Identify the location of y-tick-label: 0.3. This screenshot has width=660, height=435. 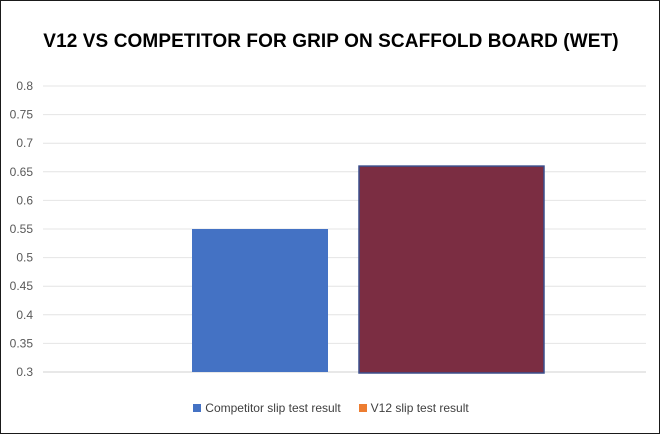
(24, 372).